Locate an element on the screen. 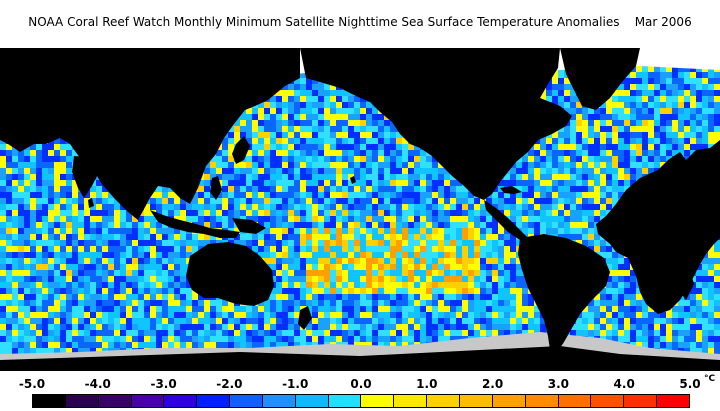  colorbar-unit: °C is located at coordinates (710, 379).